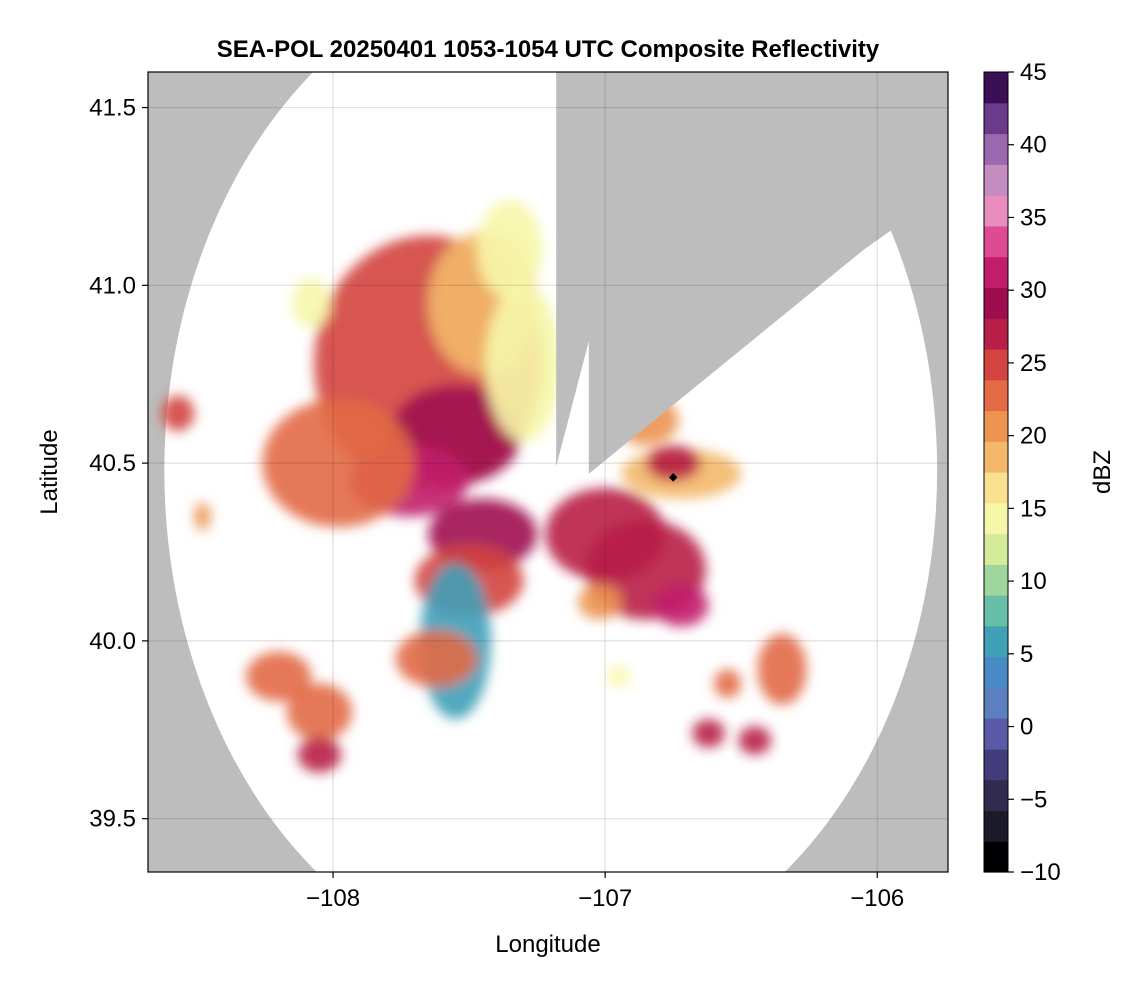 The image size is (1146, 990). What do you see at coordinates (1033, 363) in the screenshot?
I see `colorbar-tick-label: 25` at bounding box center [1033, 363].